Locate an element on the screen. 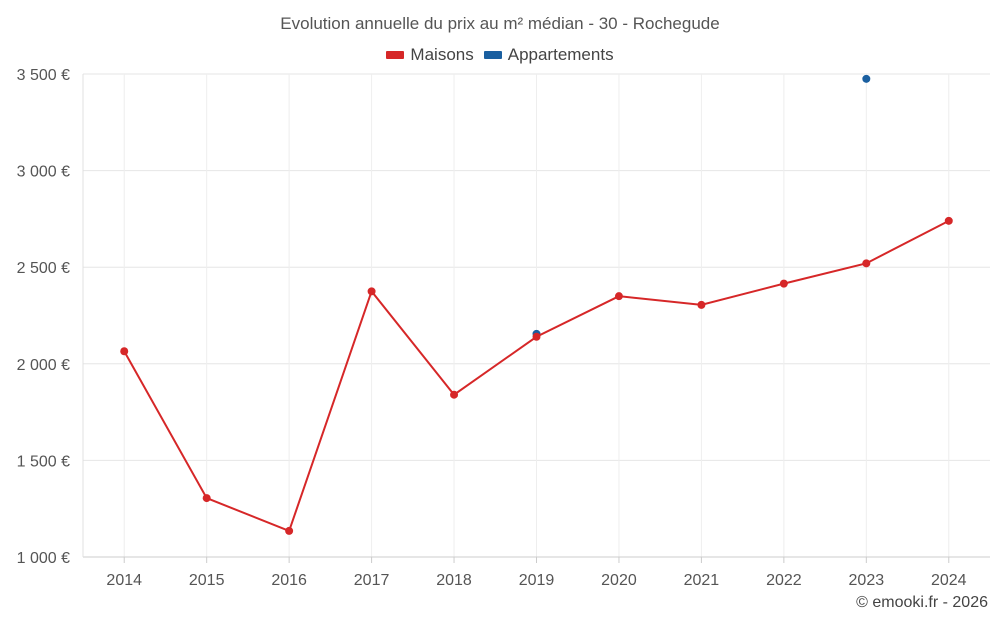 The image size is (1000, 625). data-point-maisons-2021 is located at coordinates (701, 304).